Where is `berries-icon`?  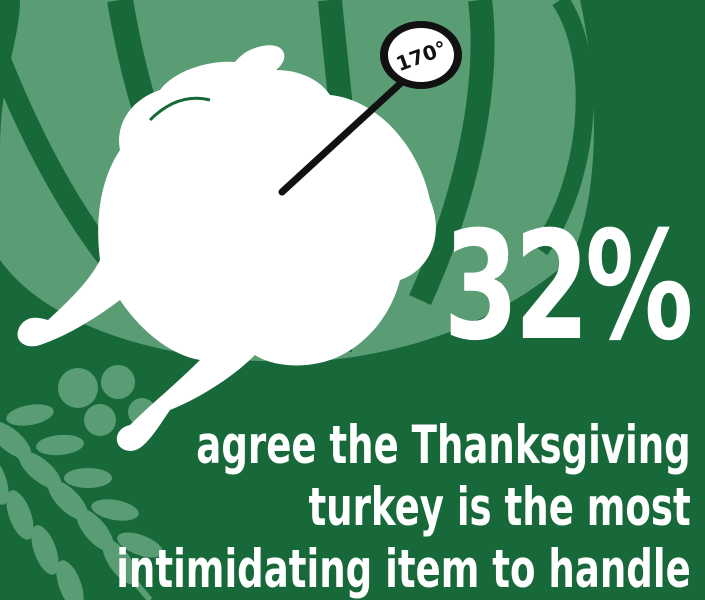 berries-icon is located at coordinates (107, 400).